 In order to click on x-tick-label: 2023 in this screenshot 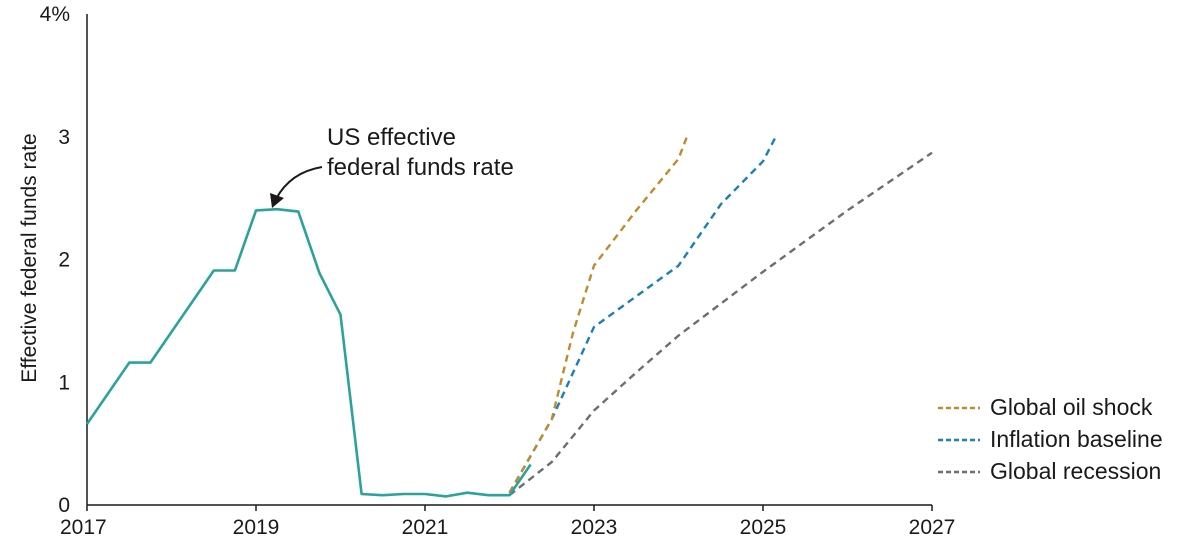, I will do `click(594, 527)`.